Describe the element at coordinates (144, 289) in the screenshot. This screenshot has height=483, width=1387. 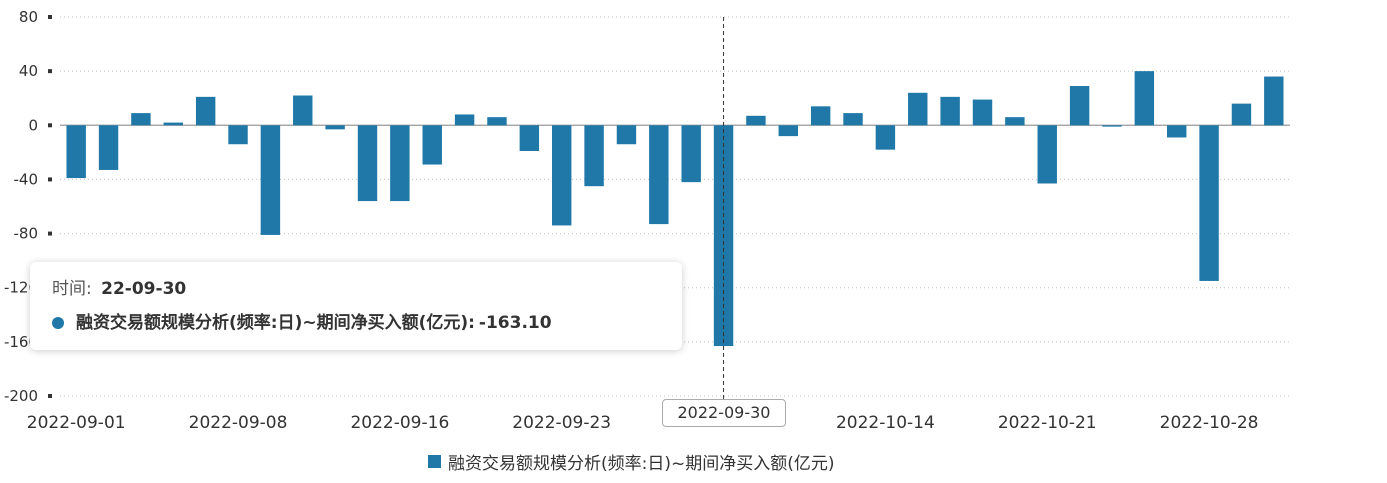
I see `tooltip-date: 22-09-30` at that location.